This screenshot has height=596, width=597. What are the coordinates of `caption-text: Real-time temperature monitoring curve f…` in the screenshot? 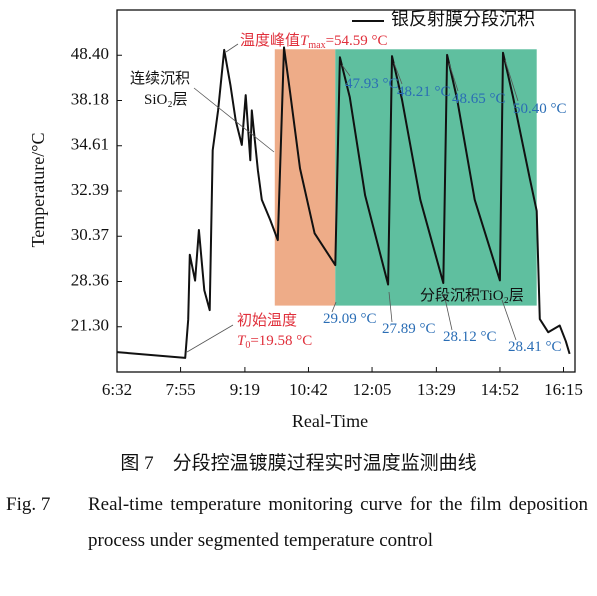 It's located at (338, 522).